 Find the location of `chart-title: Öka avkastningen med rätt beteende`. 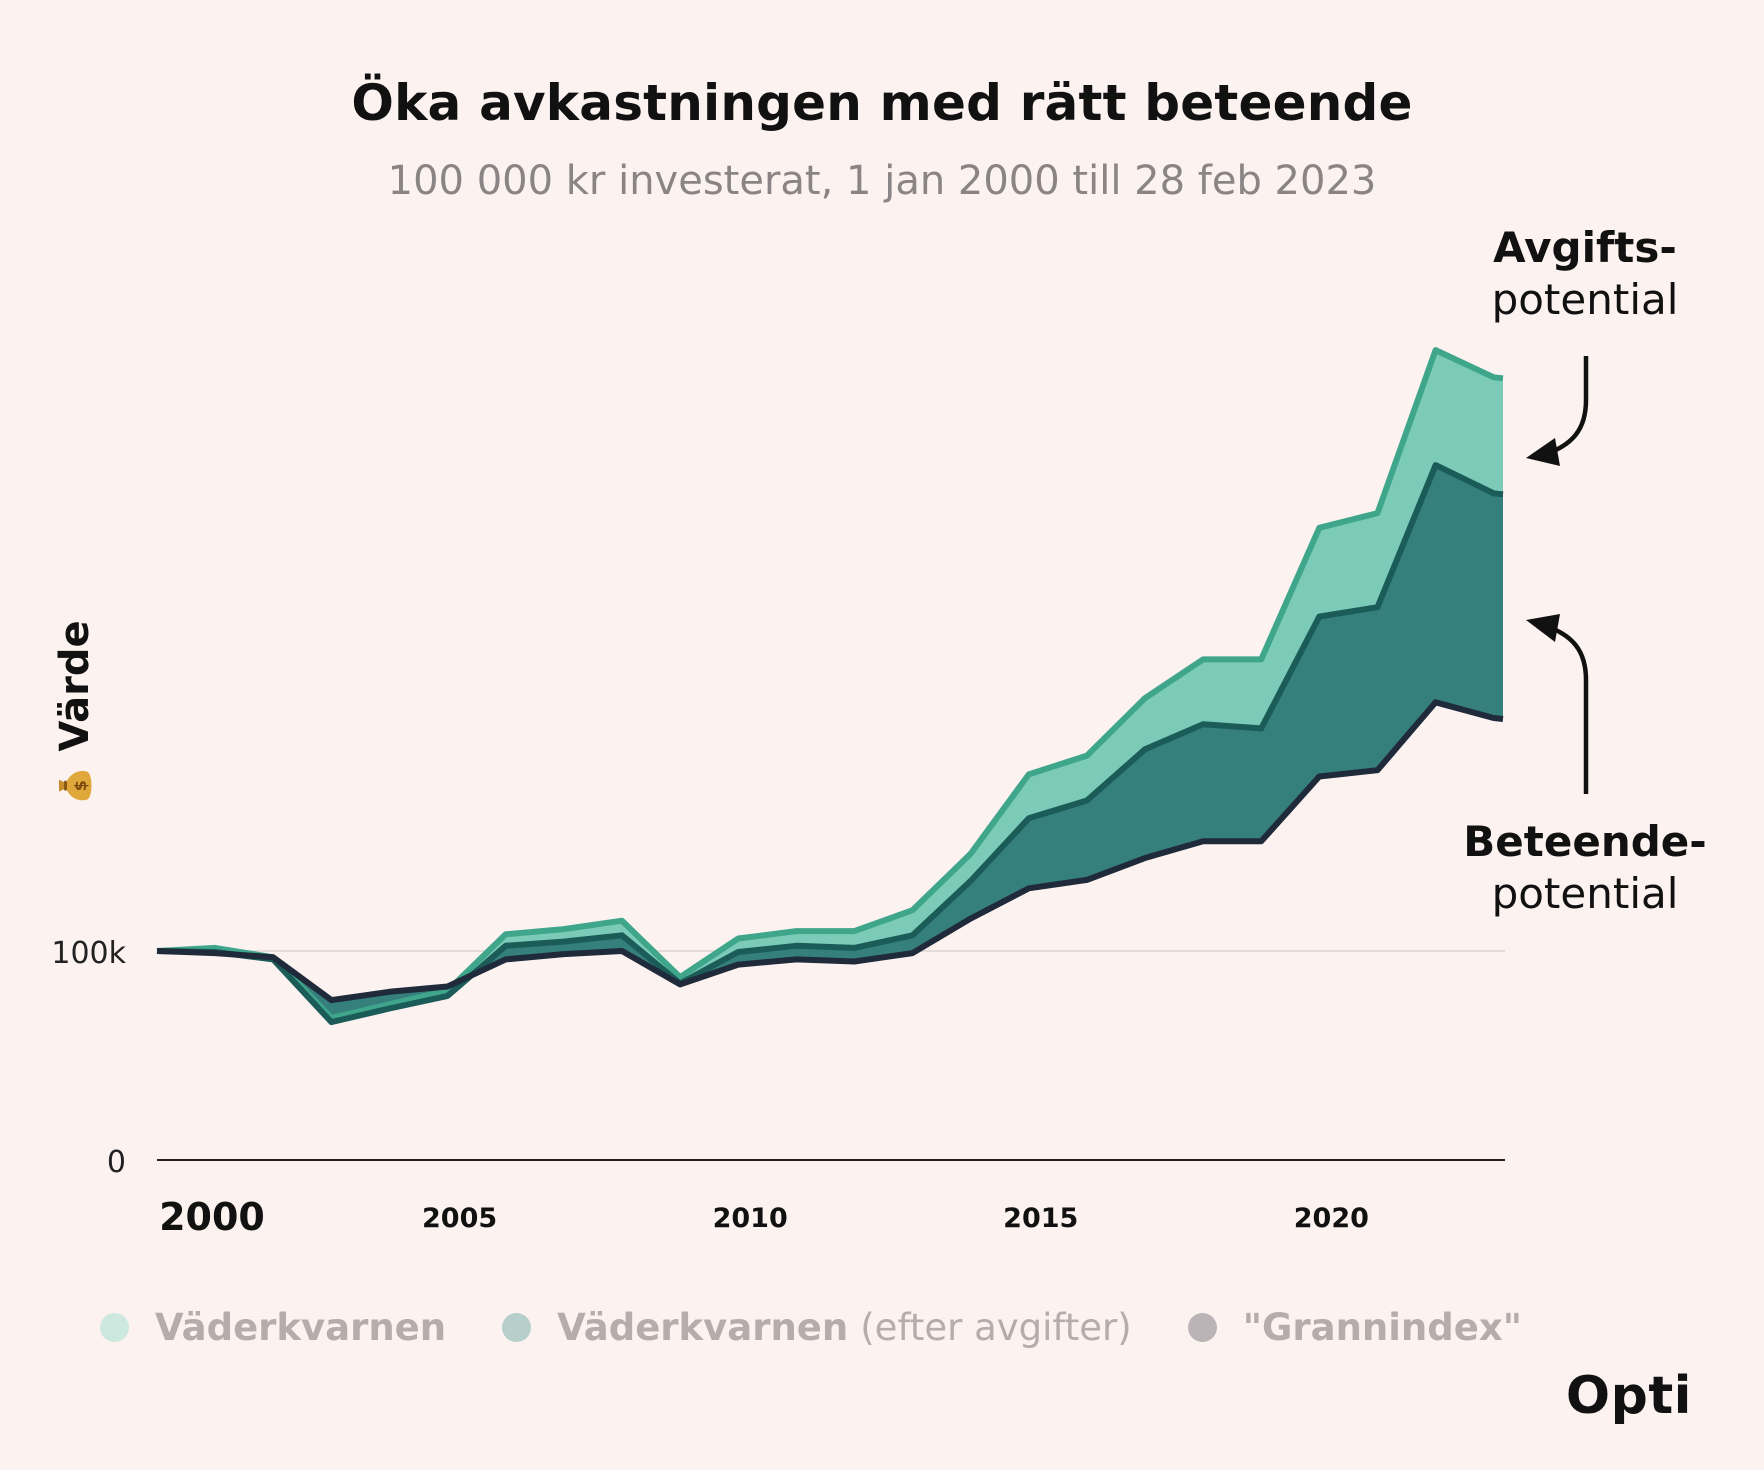

chart-title: Öka avkastningen med rätt beteende is located at coordinates (882, 103).